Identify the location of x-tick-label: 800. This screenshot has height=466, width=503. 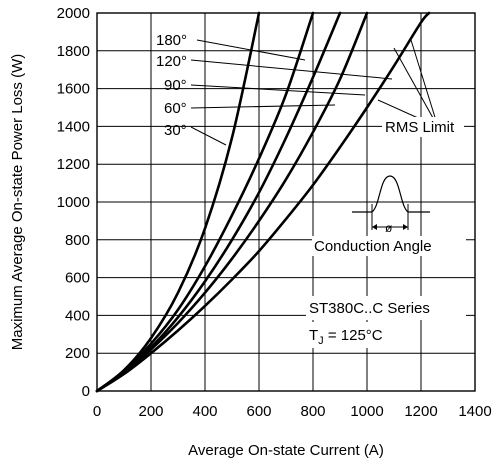
(312, 411).